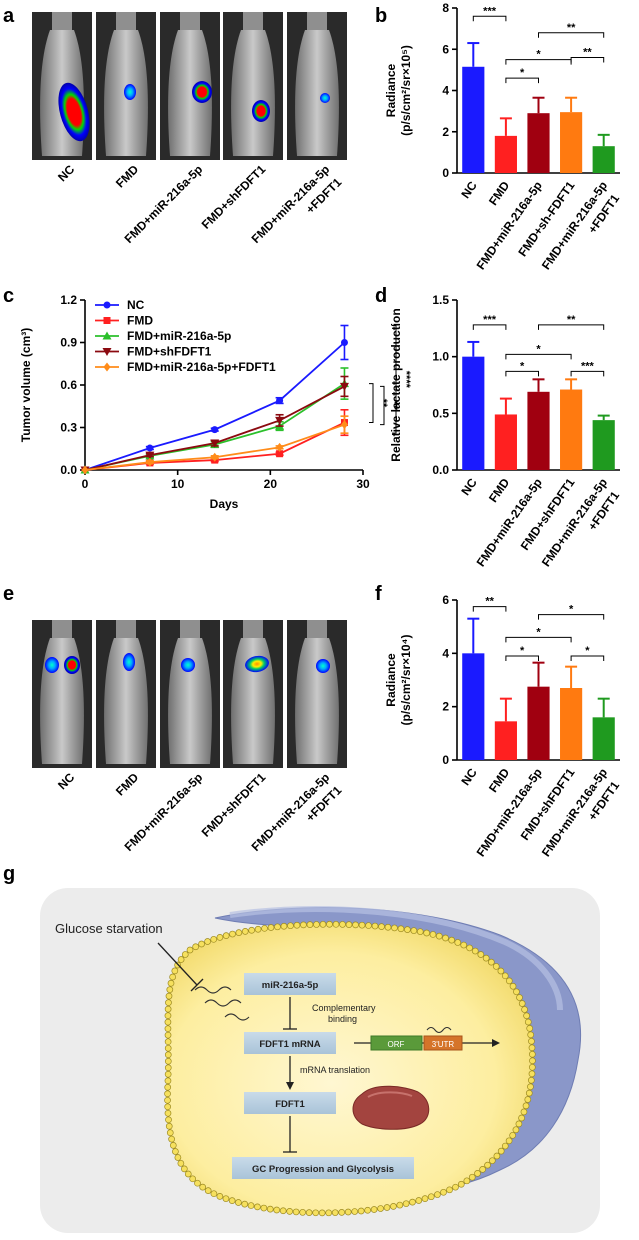 This screenshot has width=639, height=1240. Describe the element at coordinates (443, 1044) in the screenshot. I see `utr-text: 3'UTR` at that location.